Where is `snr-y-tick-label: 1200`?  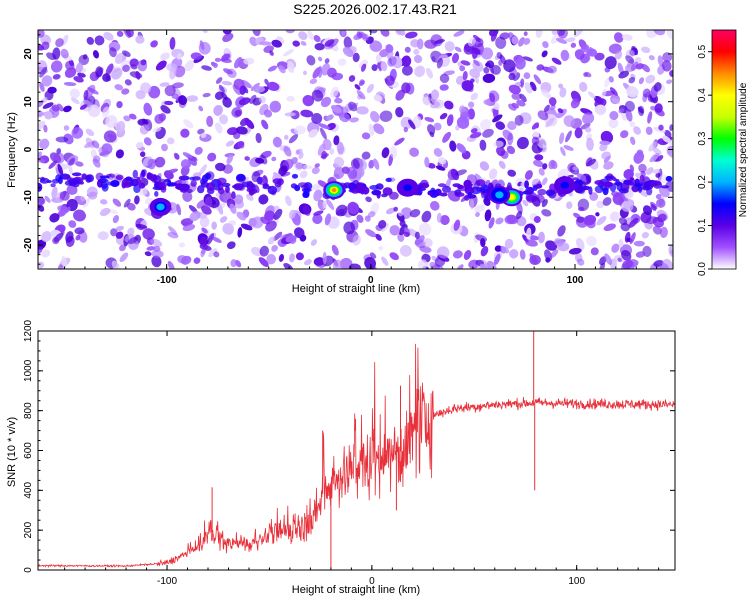 snr-y-tick-label: 1200 is located at coordinates (28, 330).